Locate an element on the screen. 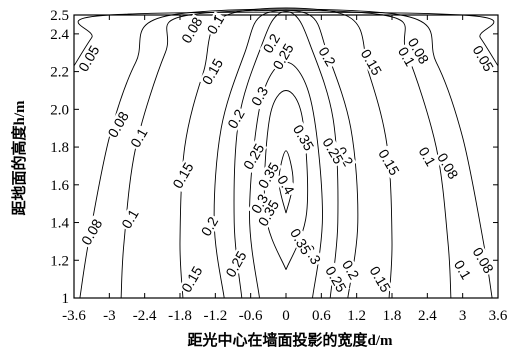 The image size is (515, 354). y-tick-label: 1.8 is located at coordinates (59, 148).